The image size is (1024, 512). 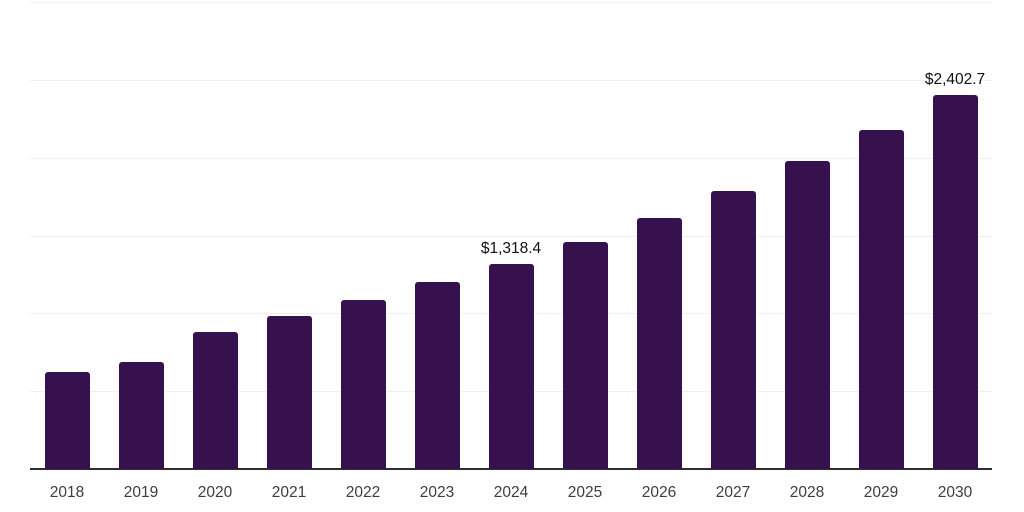 What do you see at coordinates (585, 492) in the screenshot?
I see `x-tick-label-2025: 2025` at bounding box center [585, 492].